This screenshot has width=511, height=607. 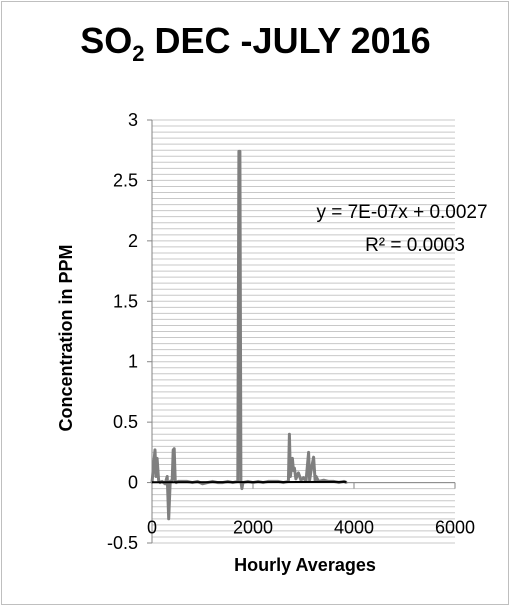 What do you see at coordinates (138, 53) in the screenshot?
I see `title-subscript: 2` at bounding box center [138, 53].